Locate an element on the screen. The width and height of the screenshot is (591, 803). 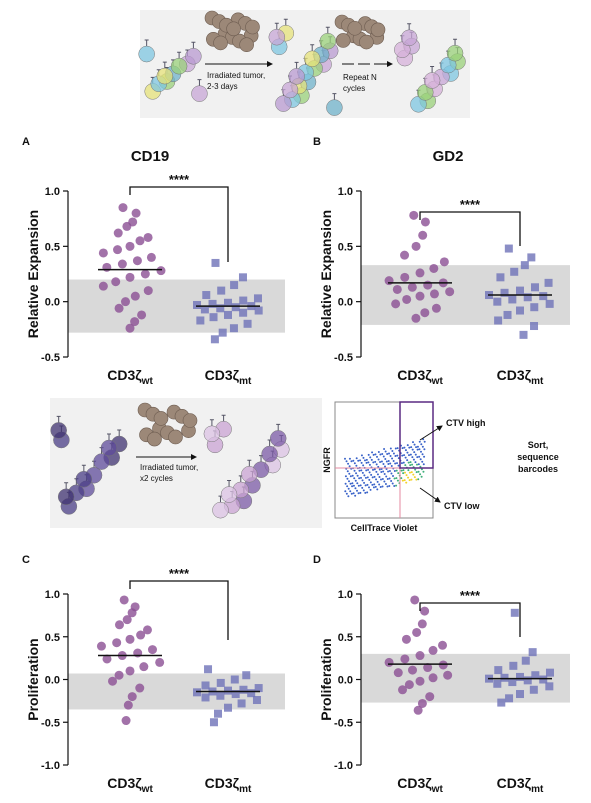
category-subscript: wt is located at coordinates (437, 381).